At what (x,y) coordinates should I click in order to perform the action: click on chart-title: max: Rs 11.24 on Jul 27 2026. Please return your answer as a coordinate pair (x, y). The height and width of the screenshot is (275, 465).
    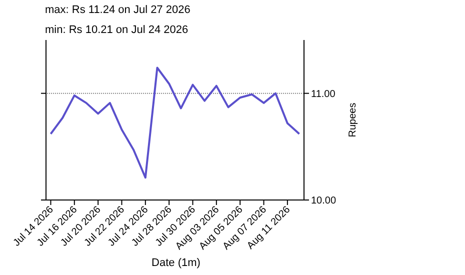
    Looking at the image, I should click on (117, 10).